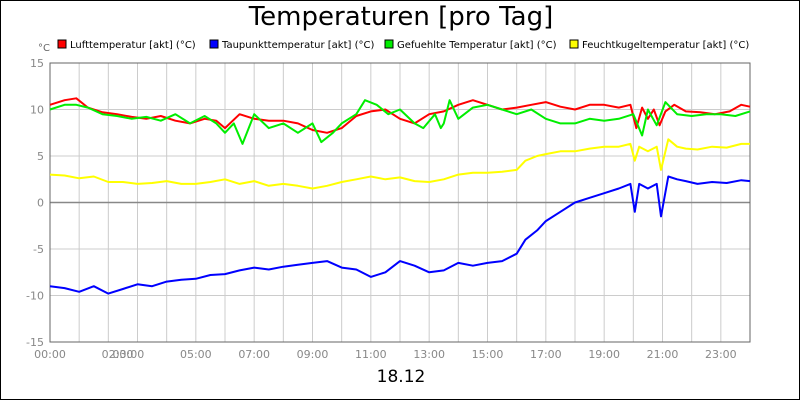 The width and height of the screenshot is (800, 400). Describe the element at coordinates (38, 249) in the screenshot. I see `y-tick-label: -5` at that location.